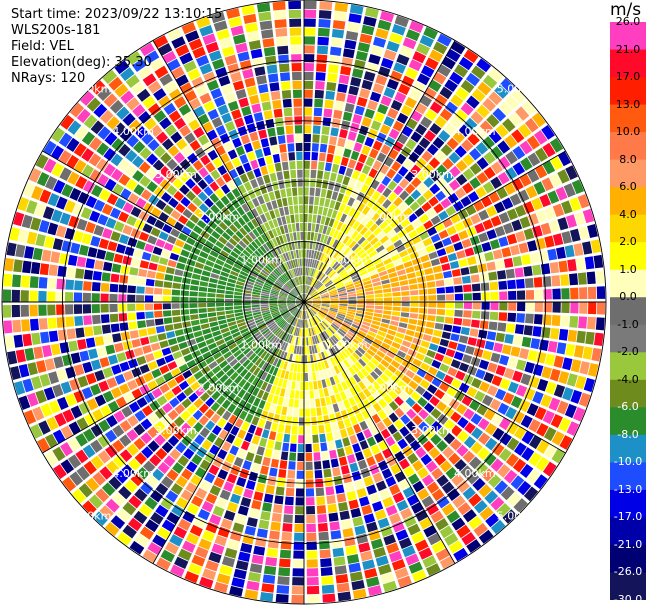  I want to click on colorbar-tick-label: 4.0, so click(628, 214).